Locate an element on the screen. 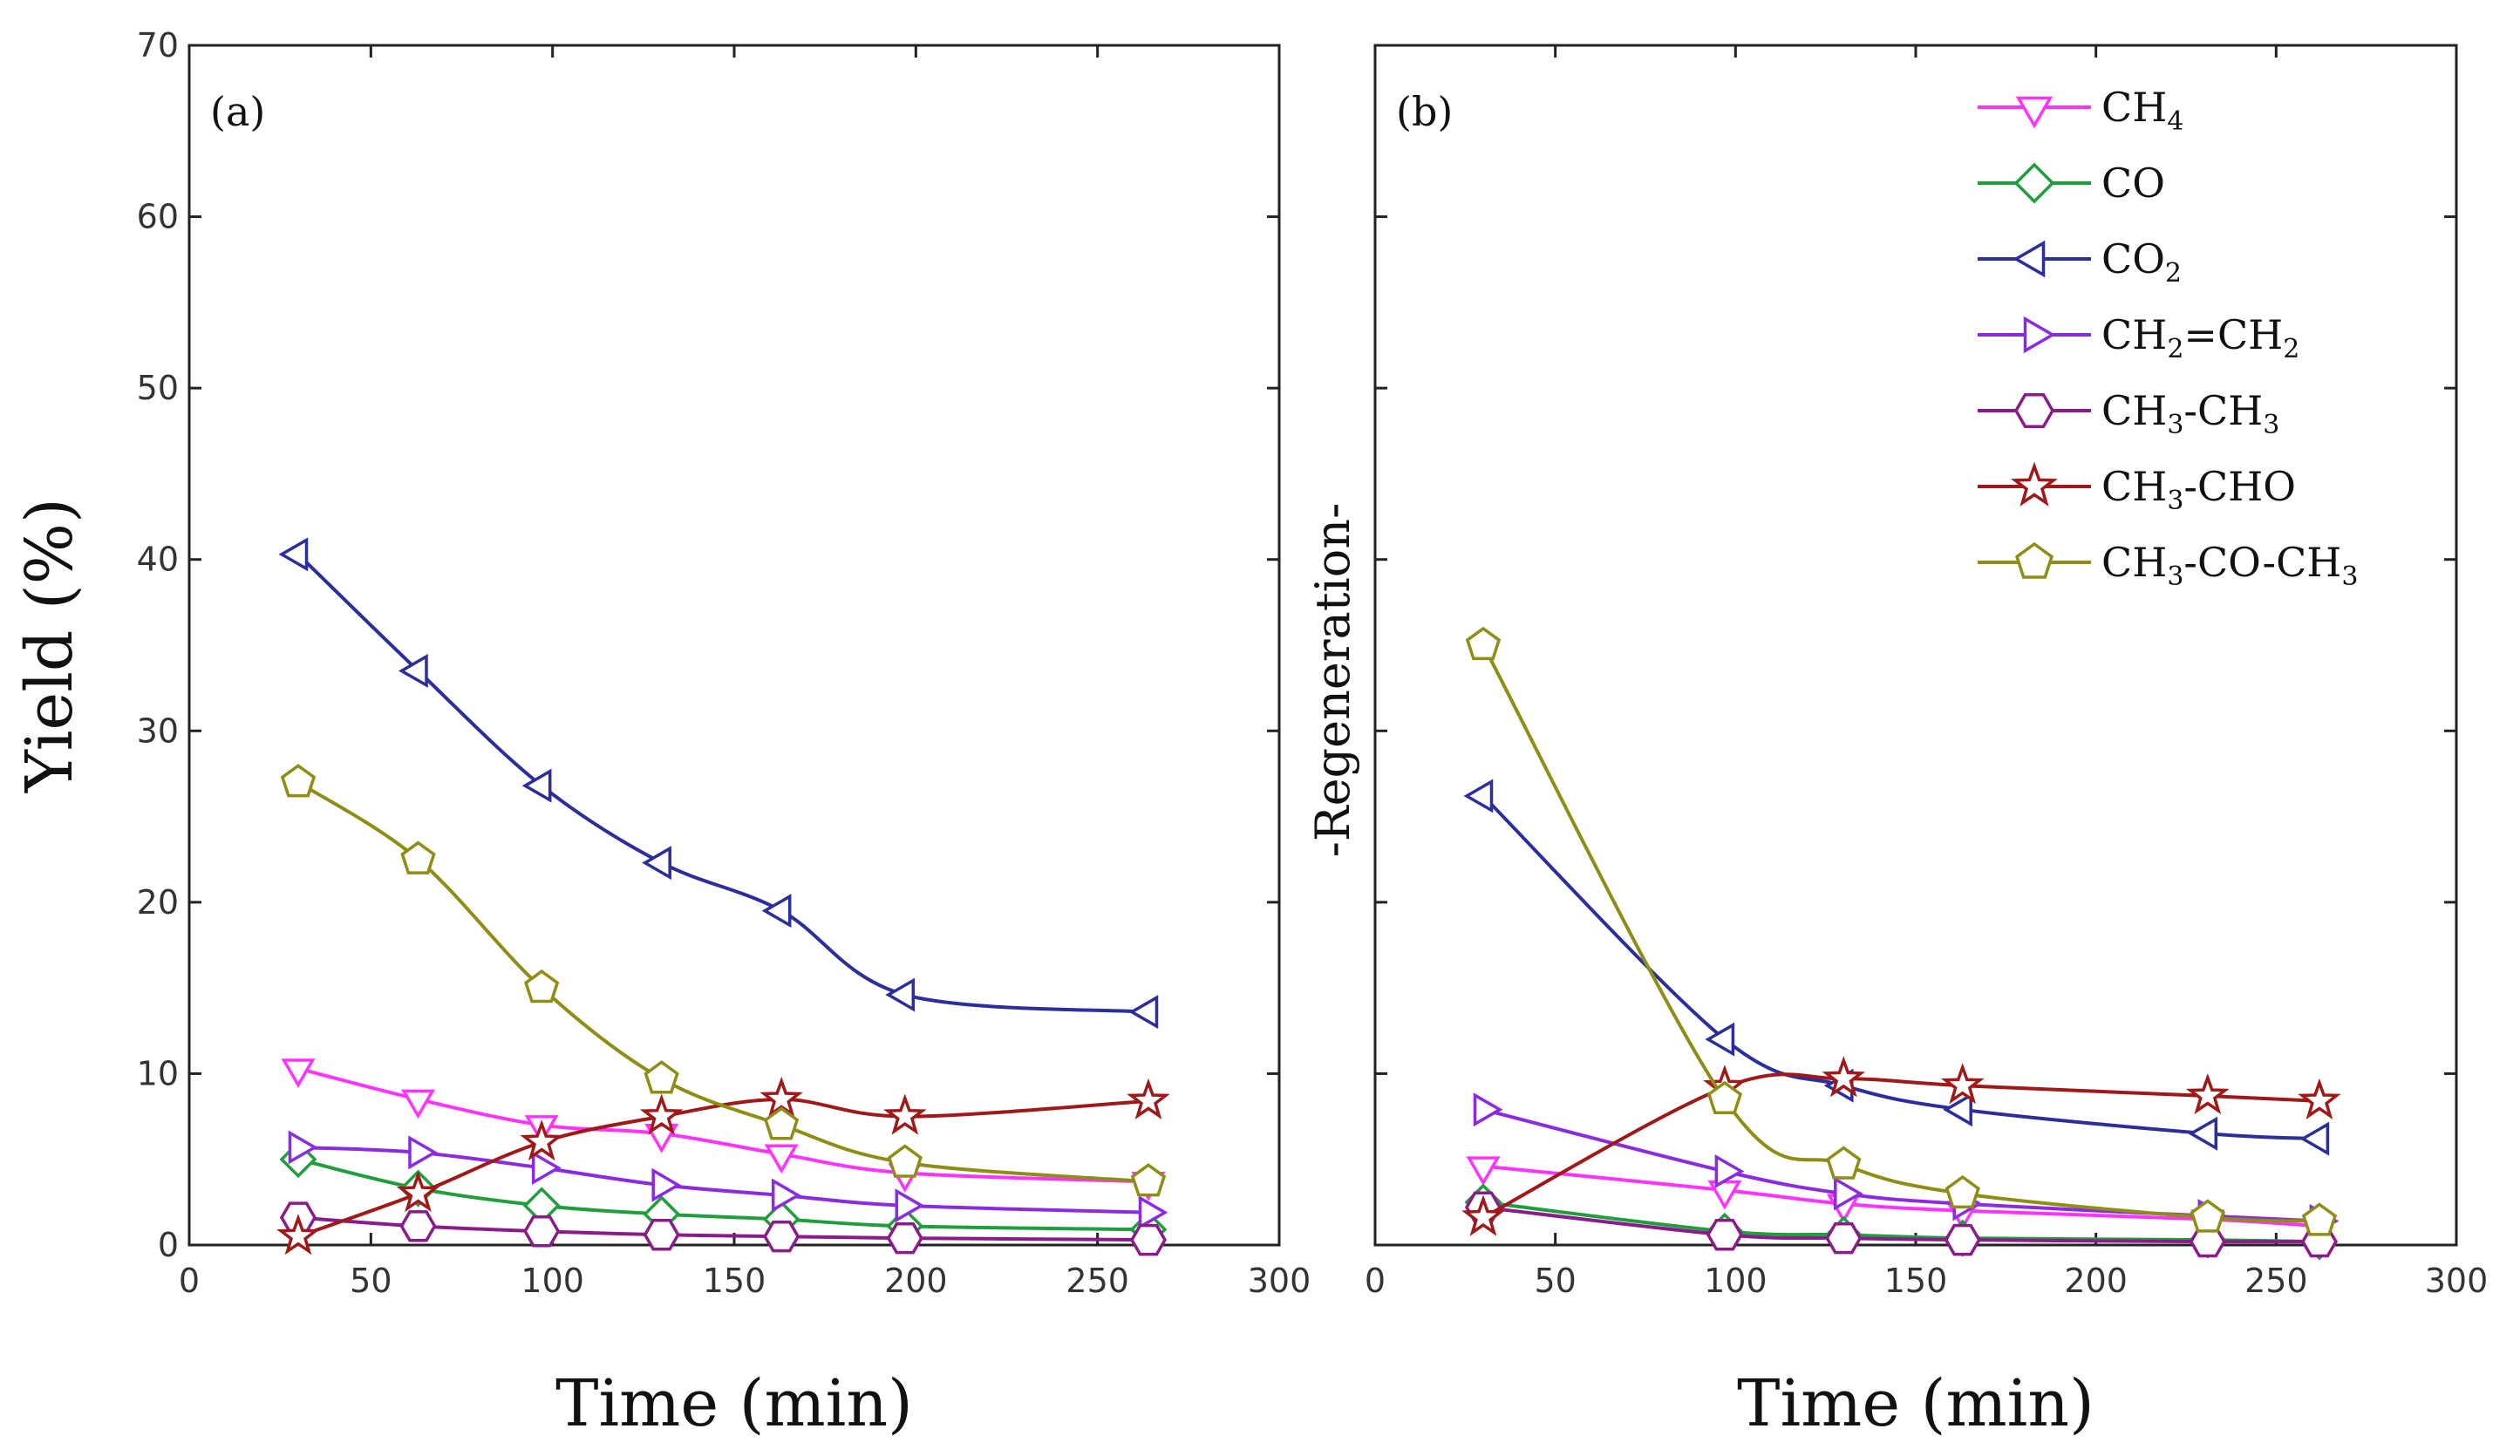 This screenshot has width=2520, height=1456. panel-label: (b) is located at coordinates (1424, 111).